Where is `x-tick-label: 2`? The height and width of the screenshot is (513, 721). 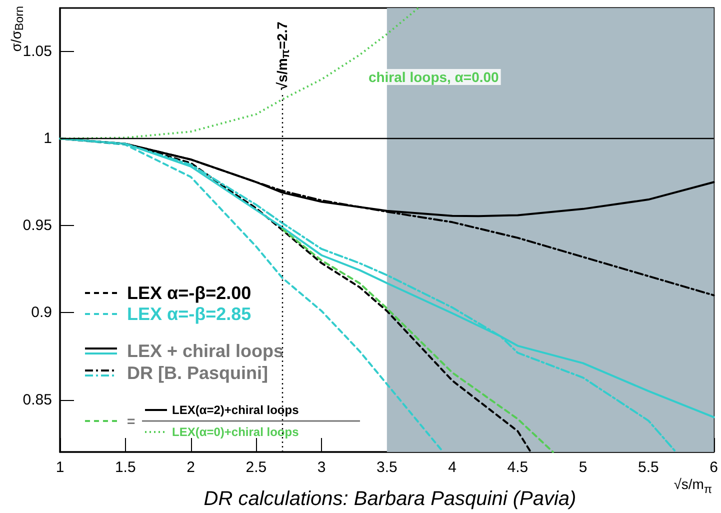 x-tick-label: 2 is located at coordinates (190, 467).